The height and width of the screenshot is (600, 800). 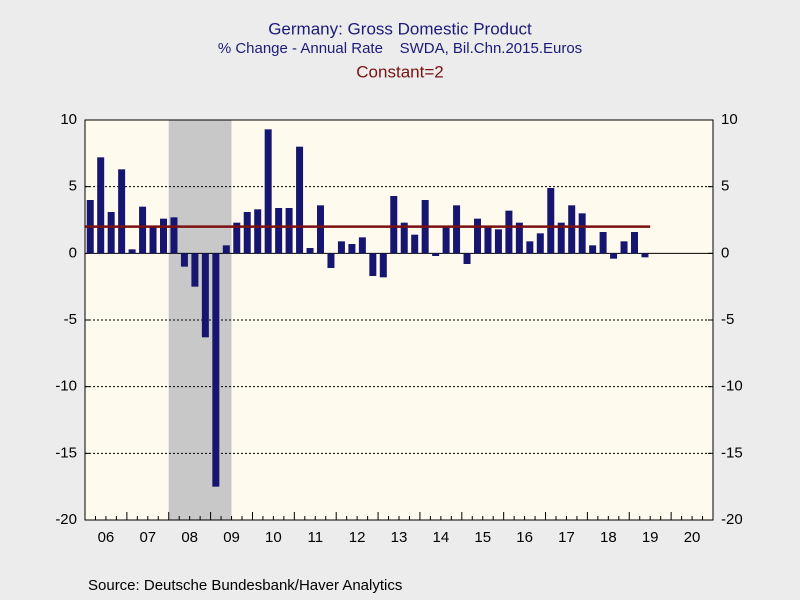 I want to click on y2-tick-label: 0, so click(x=725, y=252).